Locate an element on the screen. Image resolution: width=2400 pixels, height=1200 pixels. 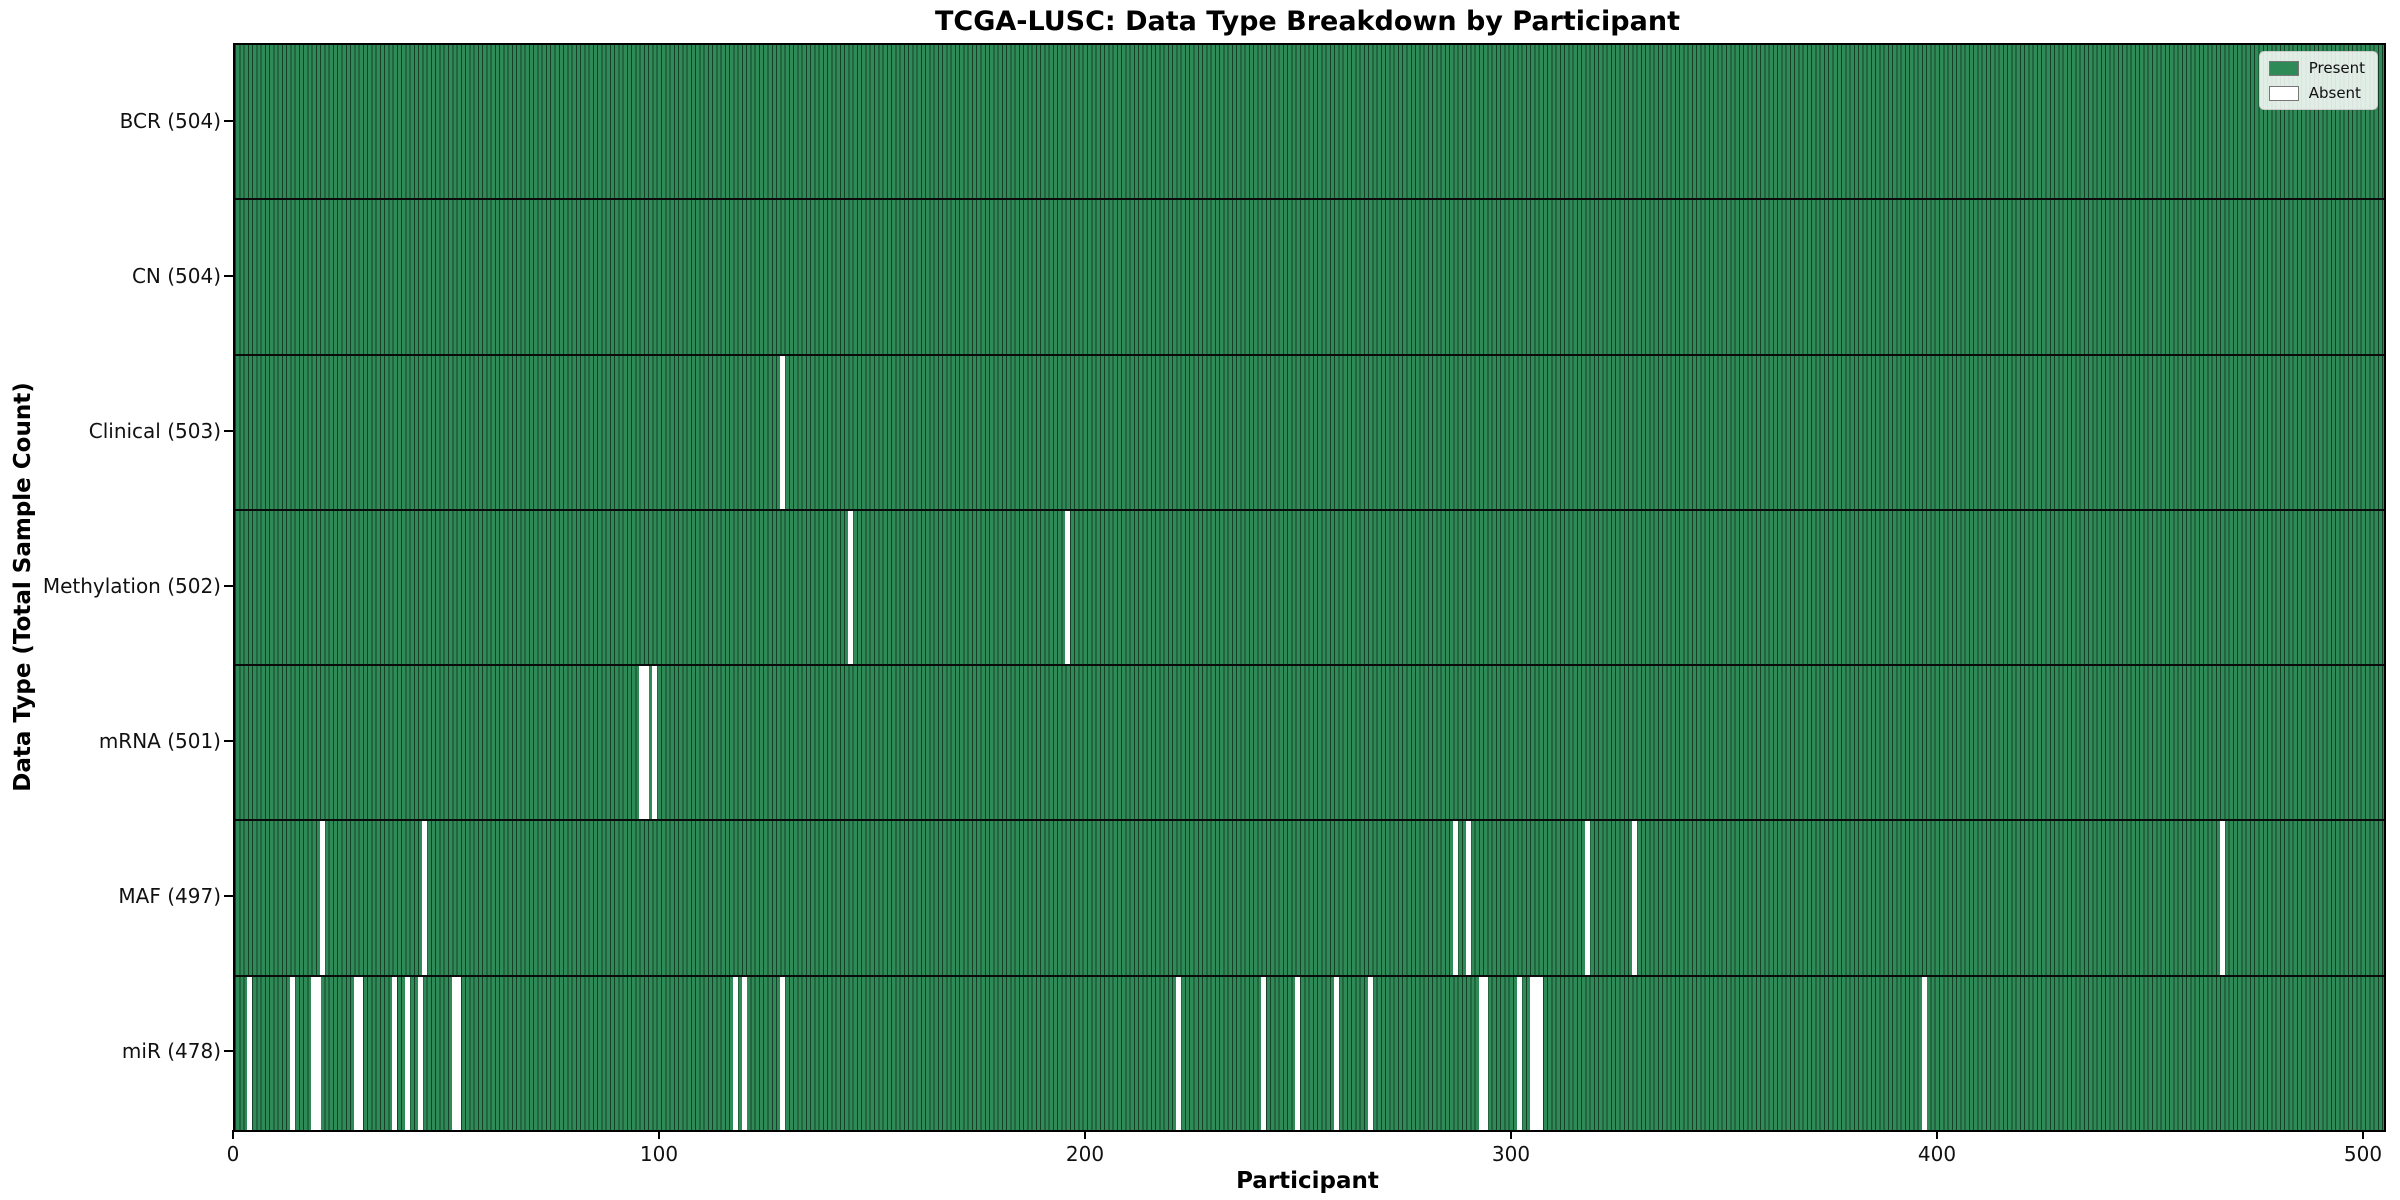
y-tick-label-CN: CN (504) is located at coordinates (176, 275).